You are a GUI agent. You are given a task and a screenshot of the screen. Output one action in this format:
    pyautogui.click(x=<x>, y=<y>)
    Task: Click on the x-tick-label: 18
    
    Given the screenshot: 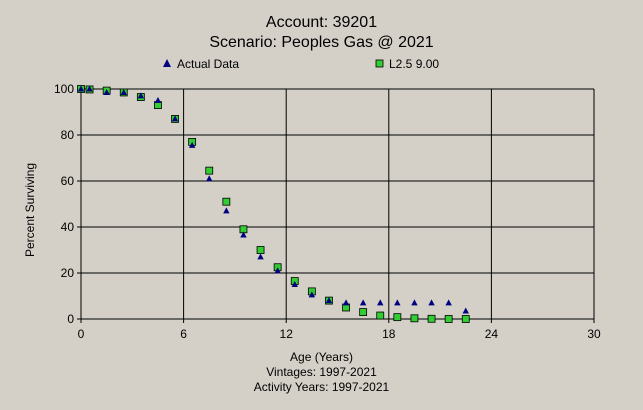 What is the action you would take?
    pyautogui.click(x=389, y=334)
    